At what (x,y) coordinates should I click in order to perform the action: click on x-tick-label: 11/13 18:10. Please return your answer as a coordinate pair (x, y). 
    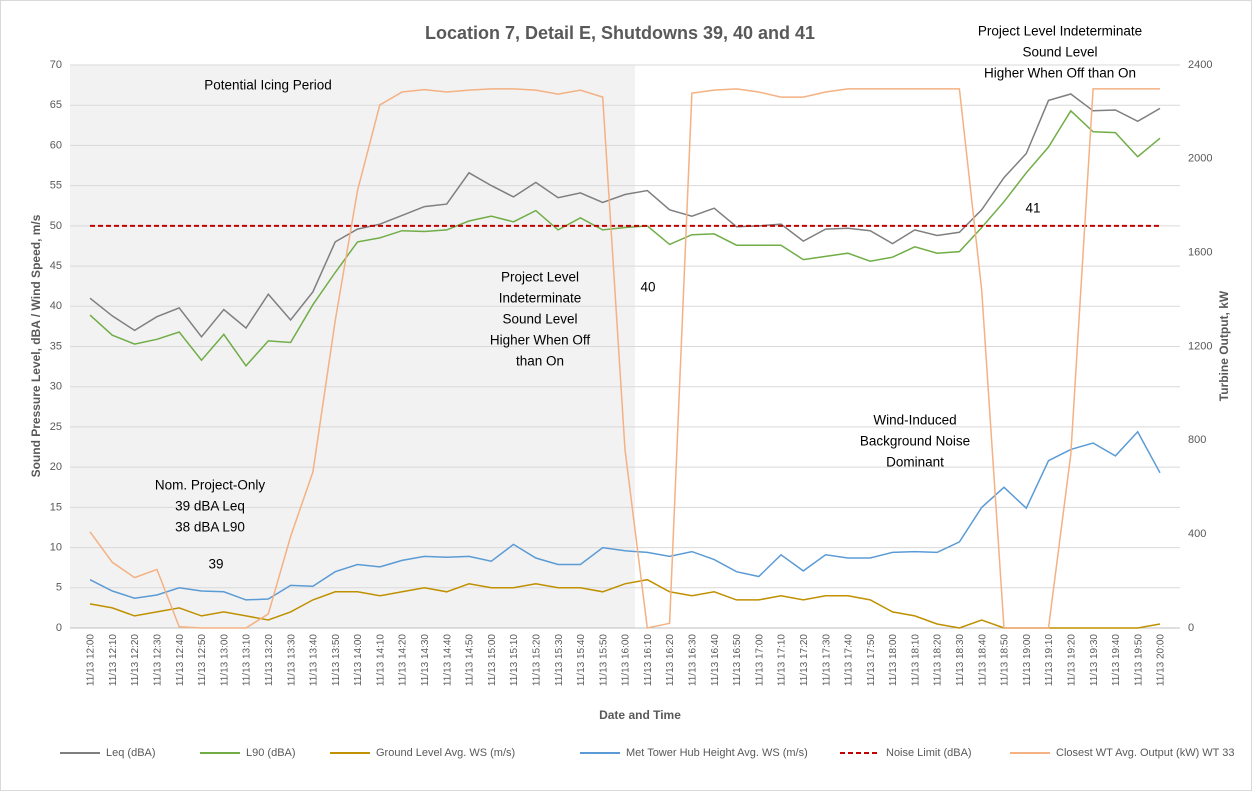
    Looking at the image, I should click on (915, 660).